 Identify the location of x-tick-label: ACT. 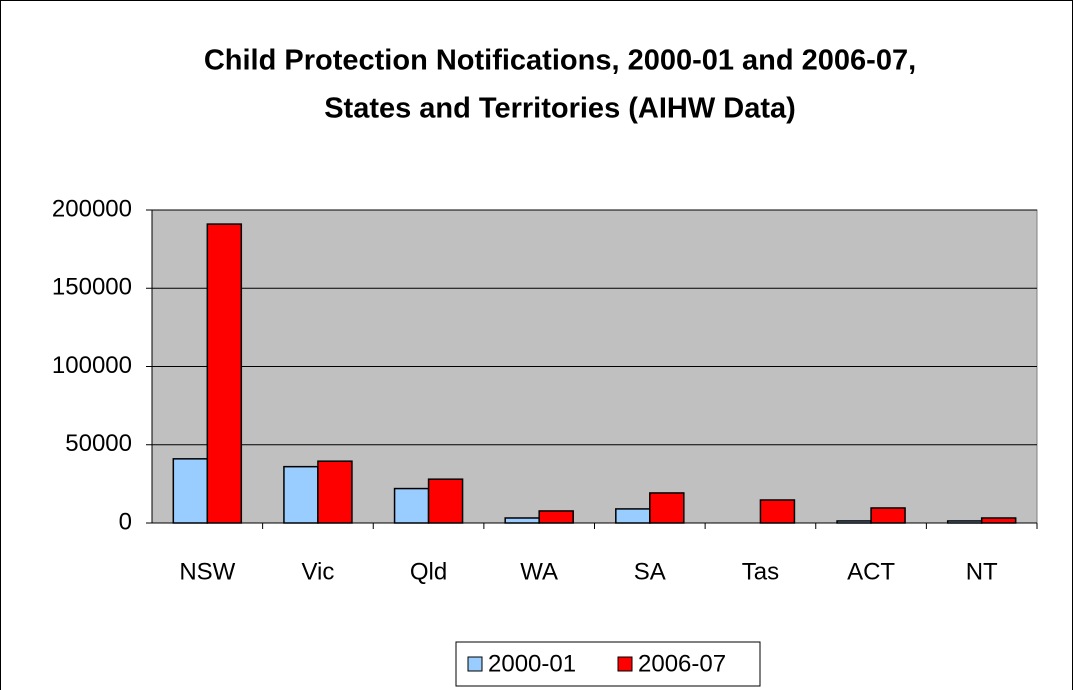
(871, 571).